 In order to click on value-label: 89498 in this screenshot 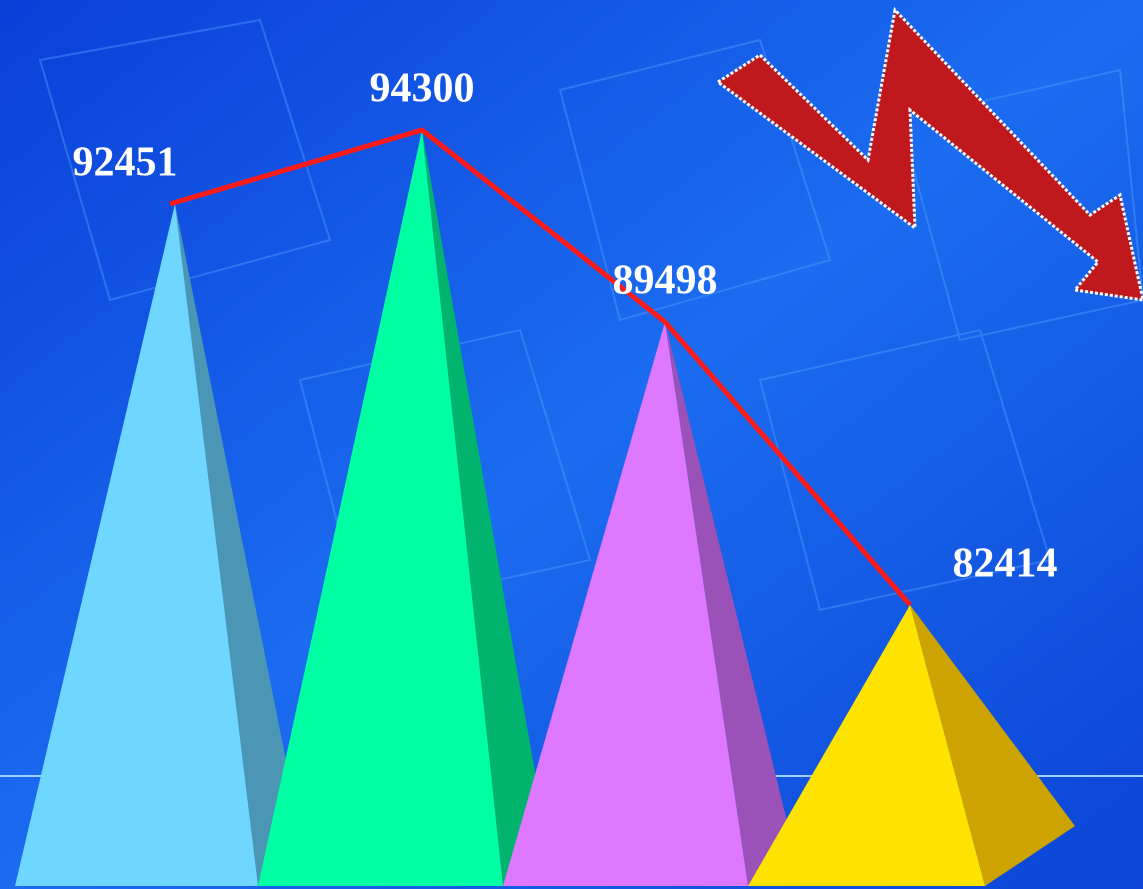, I will do `click(665, 281)`.